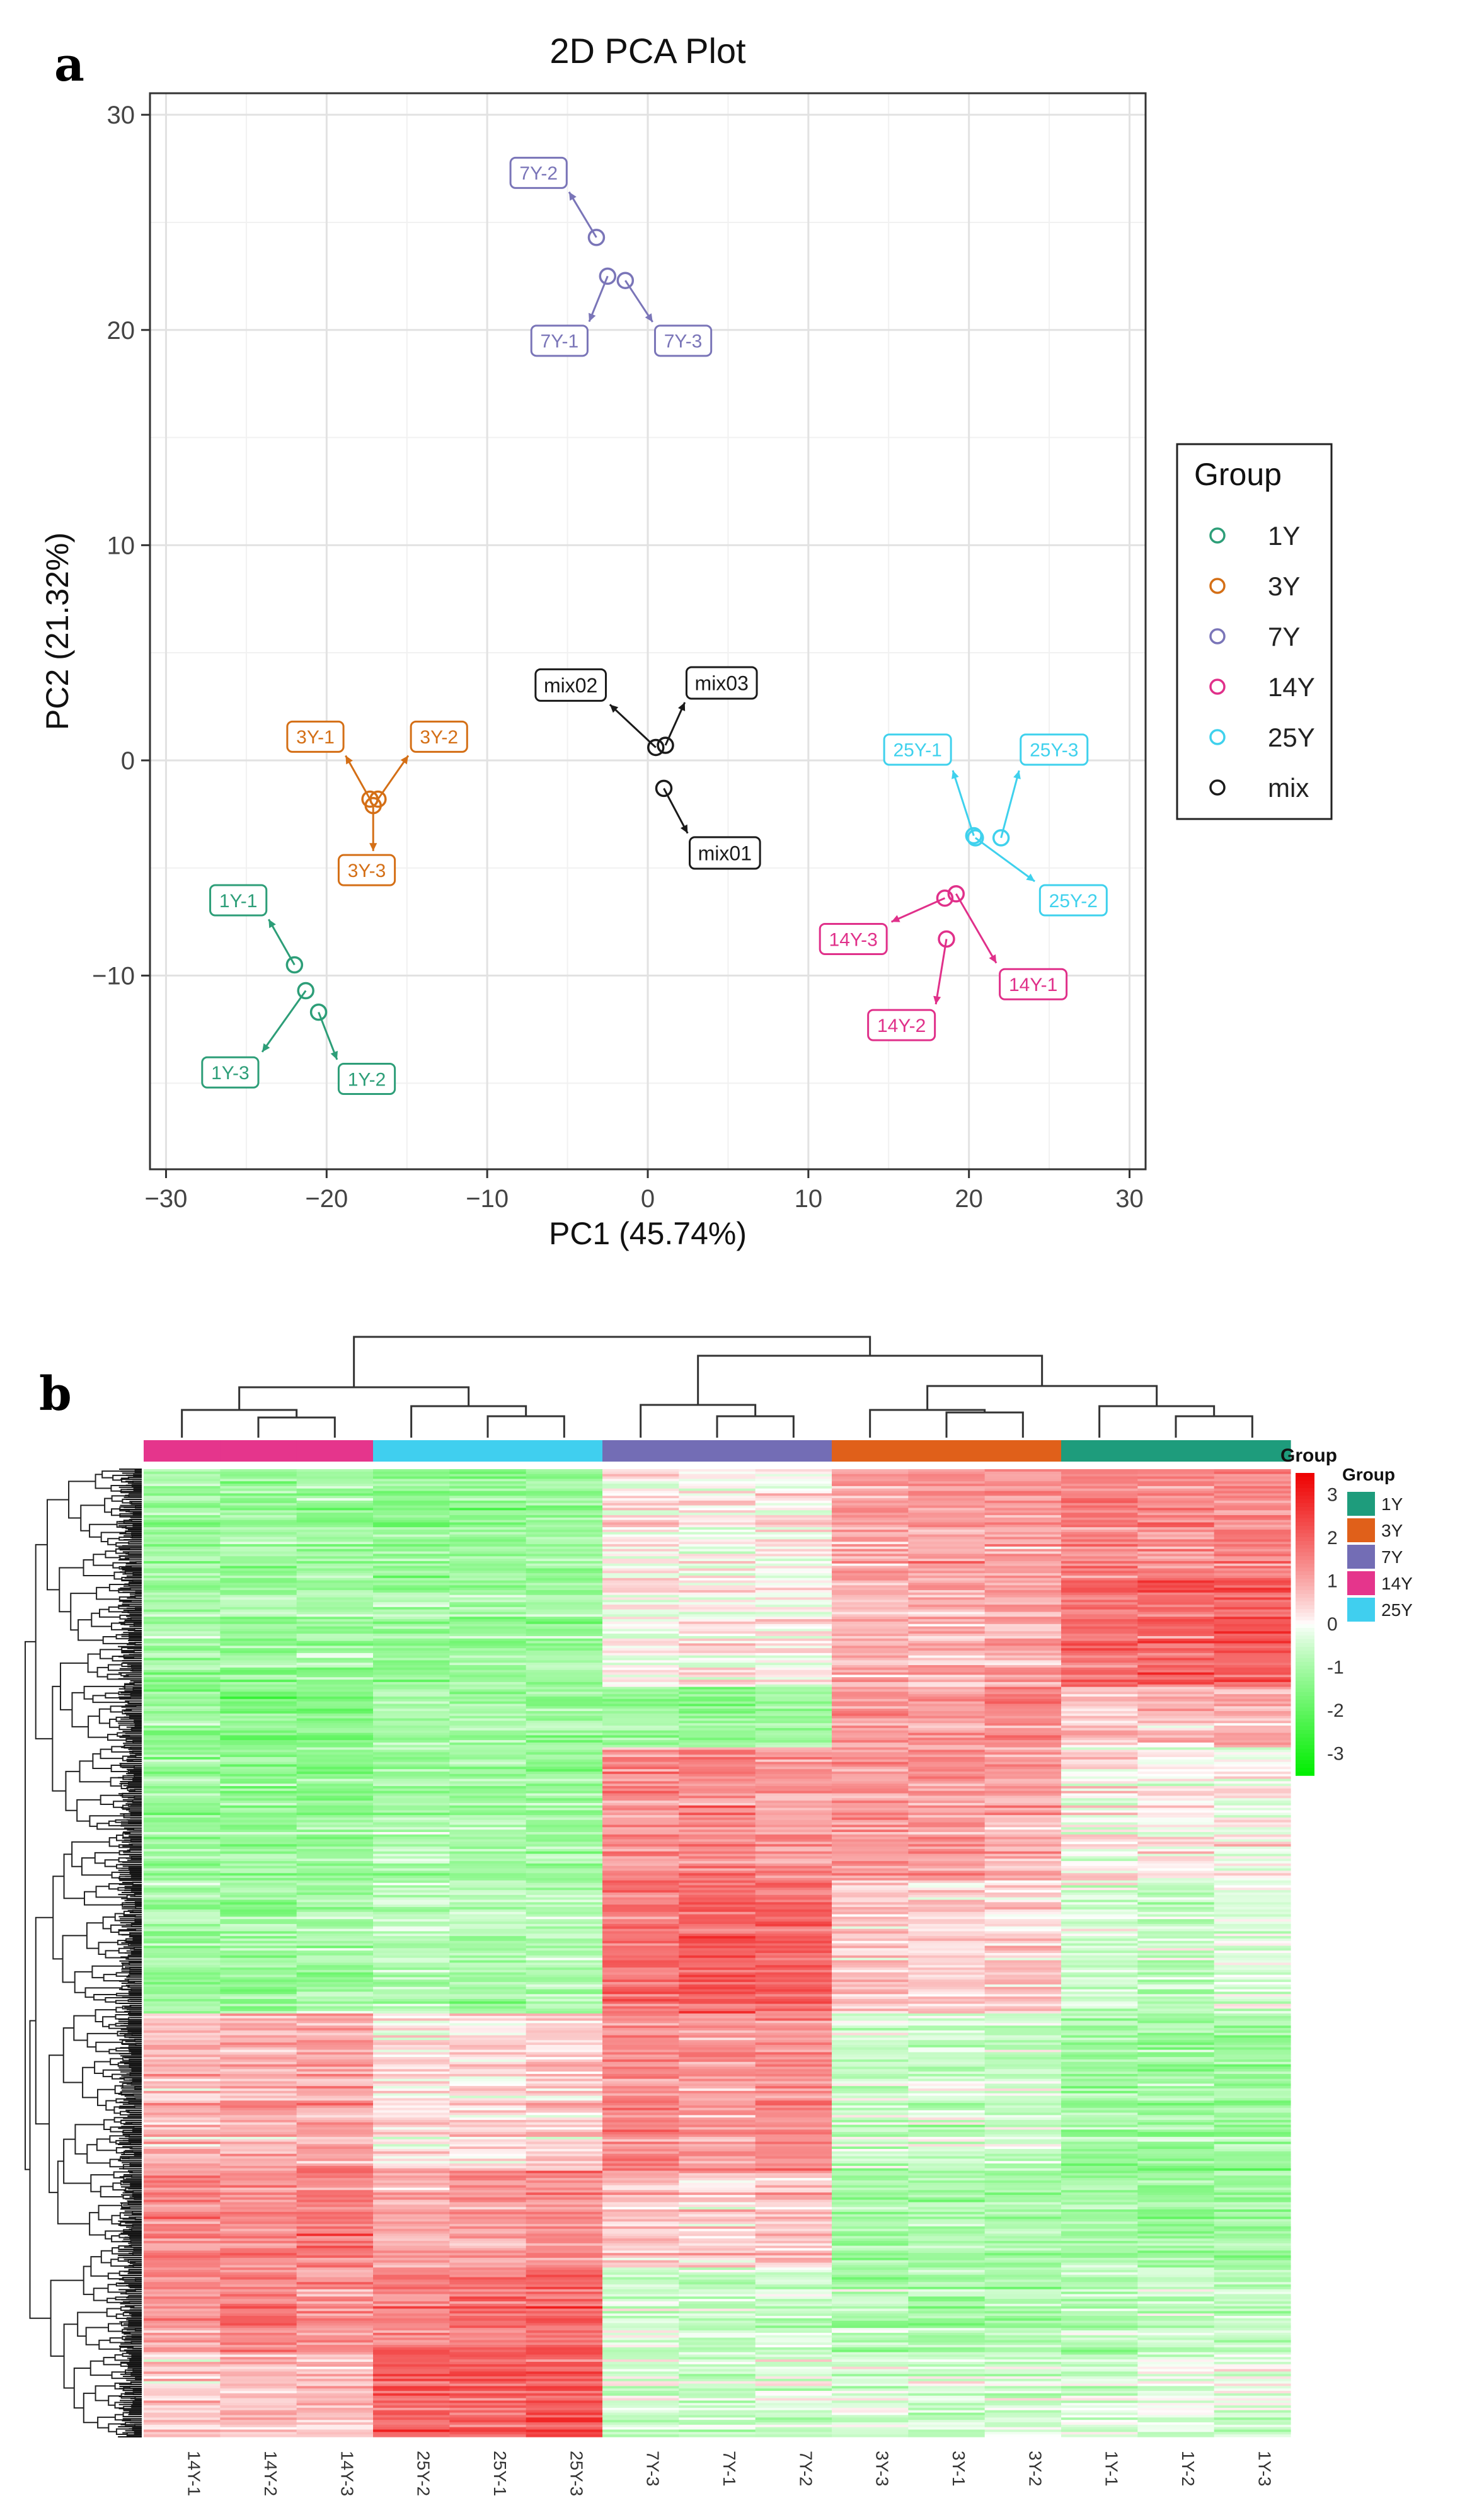 The image size is (1472, 2520). Describe the element at coordinates (1217, 535) in the screenshot. I see `pca-legend-marker` at that location.